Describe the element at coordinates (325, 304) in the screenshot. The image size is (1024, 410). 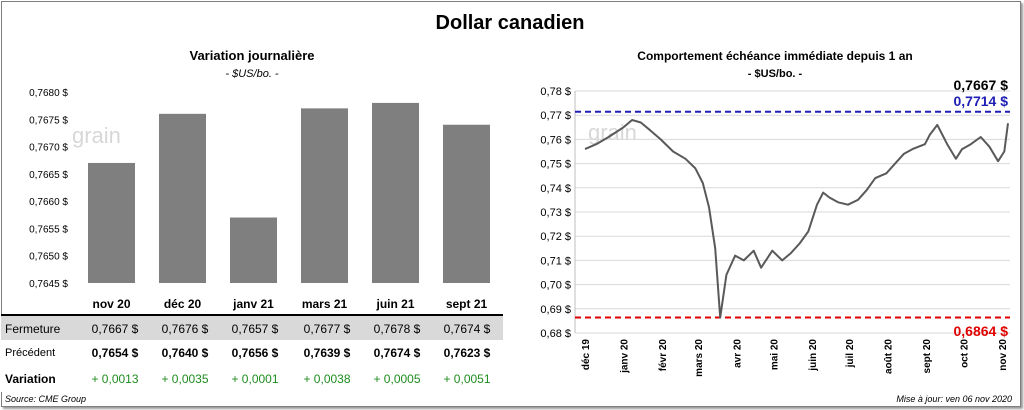
I see `left-x-tick: mars 21` at that location.